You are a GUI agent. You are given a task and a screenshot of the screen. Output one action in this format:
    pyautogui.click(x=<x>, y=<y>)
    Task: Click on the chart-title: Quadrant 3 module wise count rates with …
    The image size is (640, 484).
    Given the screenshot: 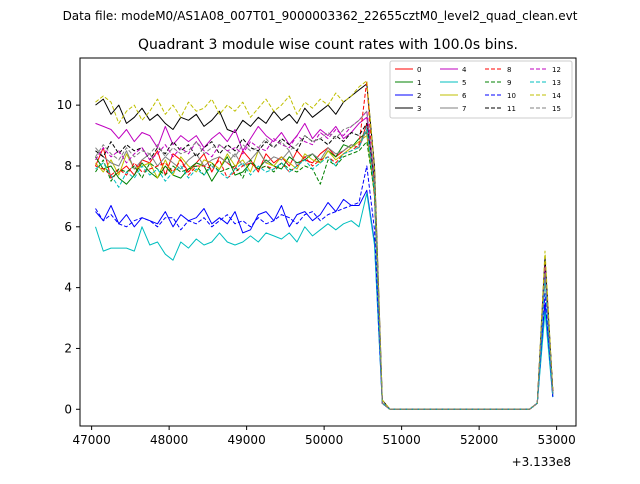 What is the action you would take?
    pyautogui.click(x=328, y=45)
    